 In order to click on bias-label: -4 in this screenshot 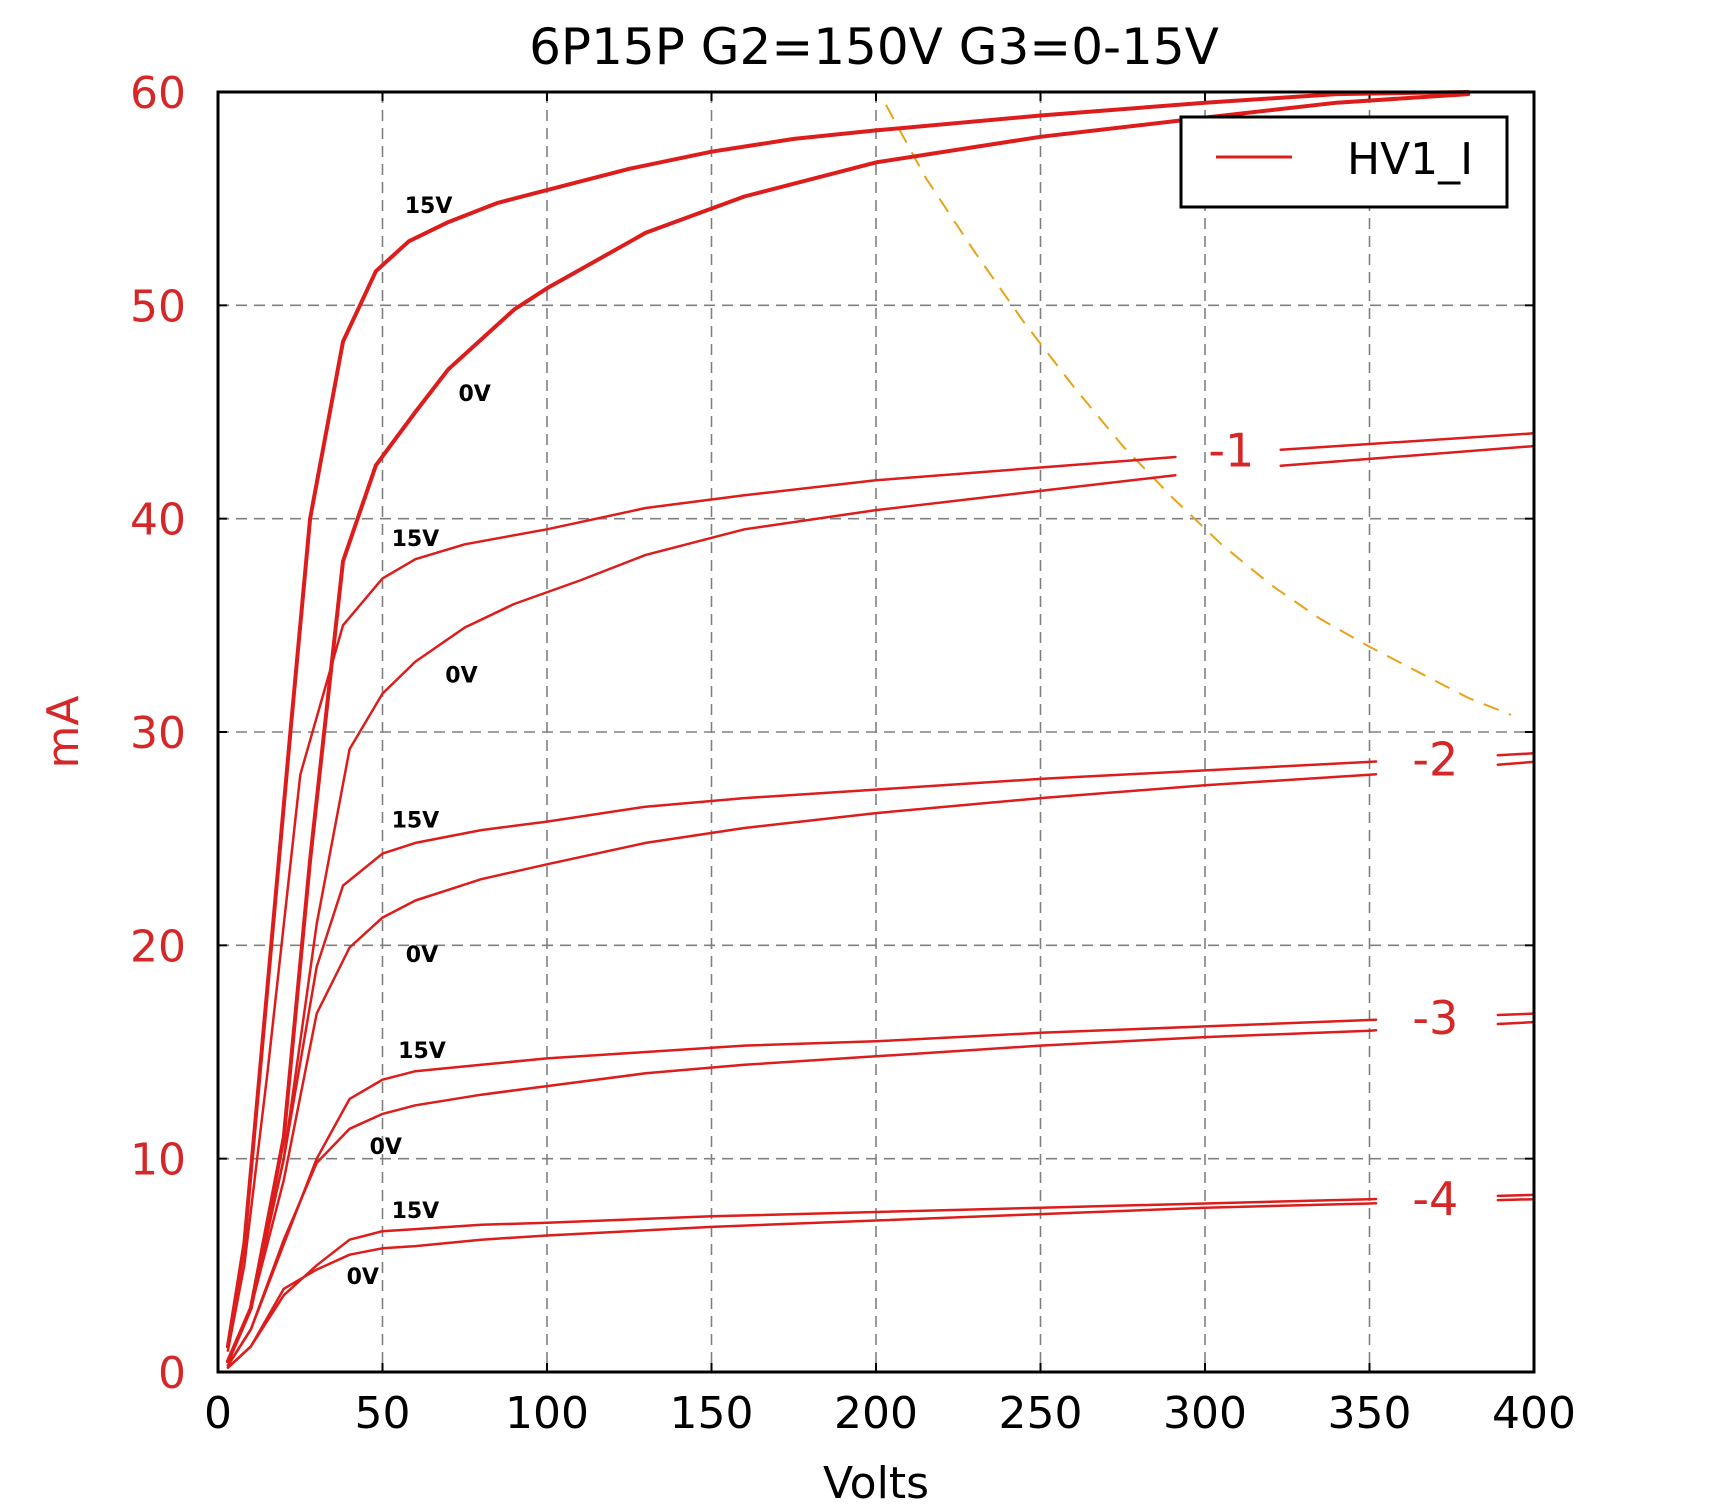, I will do `click(1435, 1199)`.